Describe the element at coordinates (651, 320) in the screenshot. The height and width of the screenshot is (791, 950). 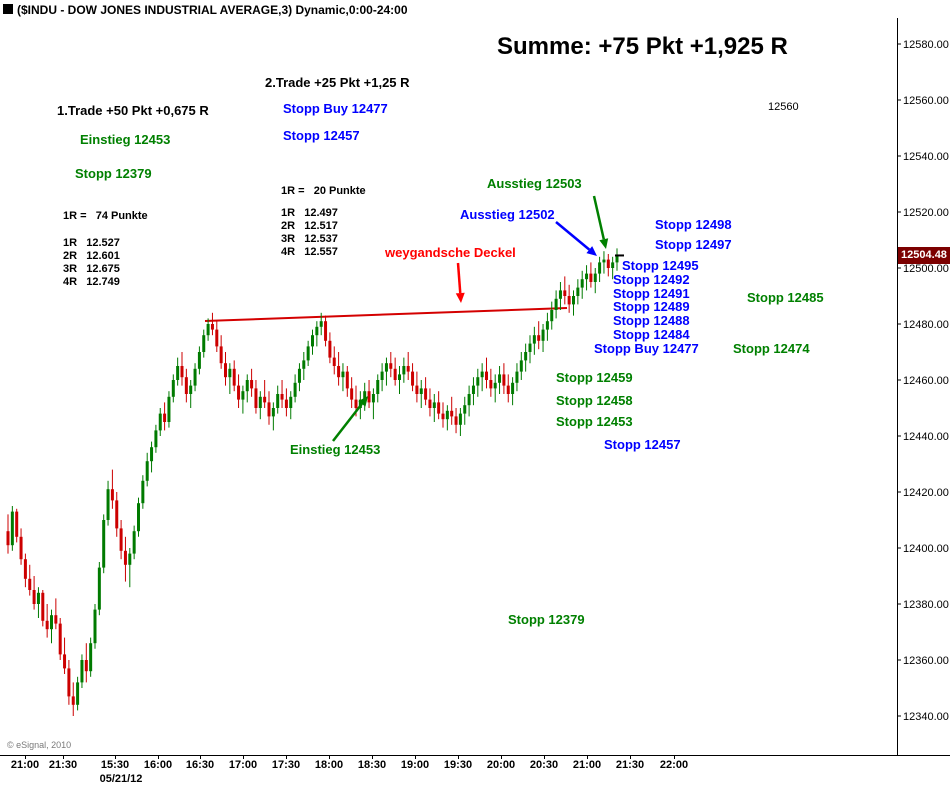
I see `annotation-stopp-12488: Stopp 12488` at that location.